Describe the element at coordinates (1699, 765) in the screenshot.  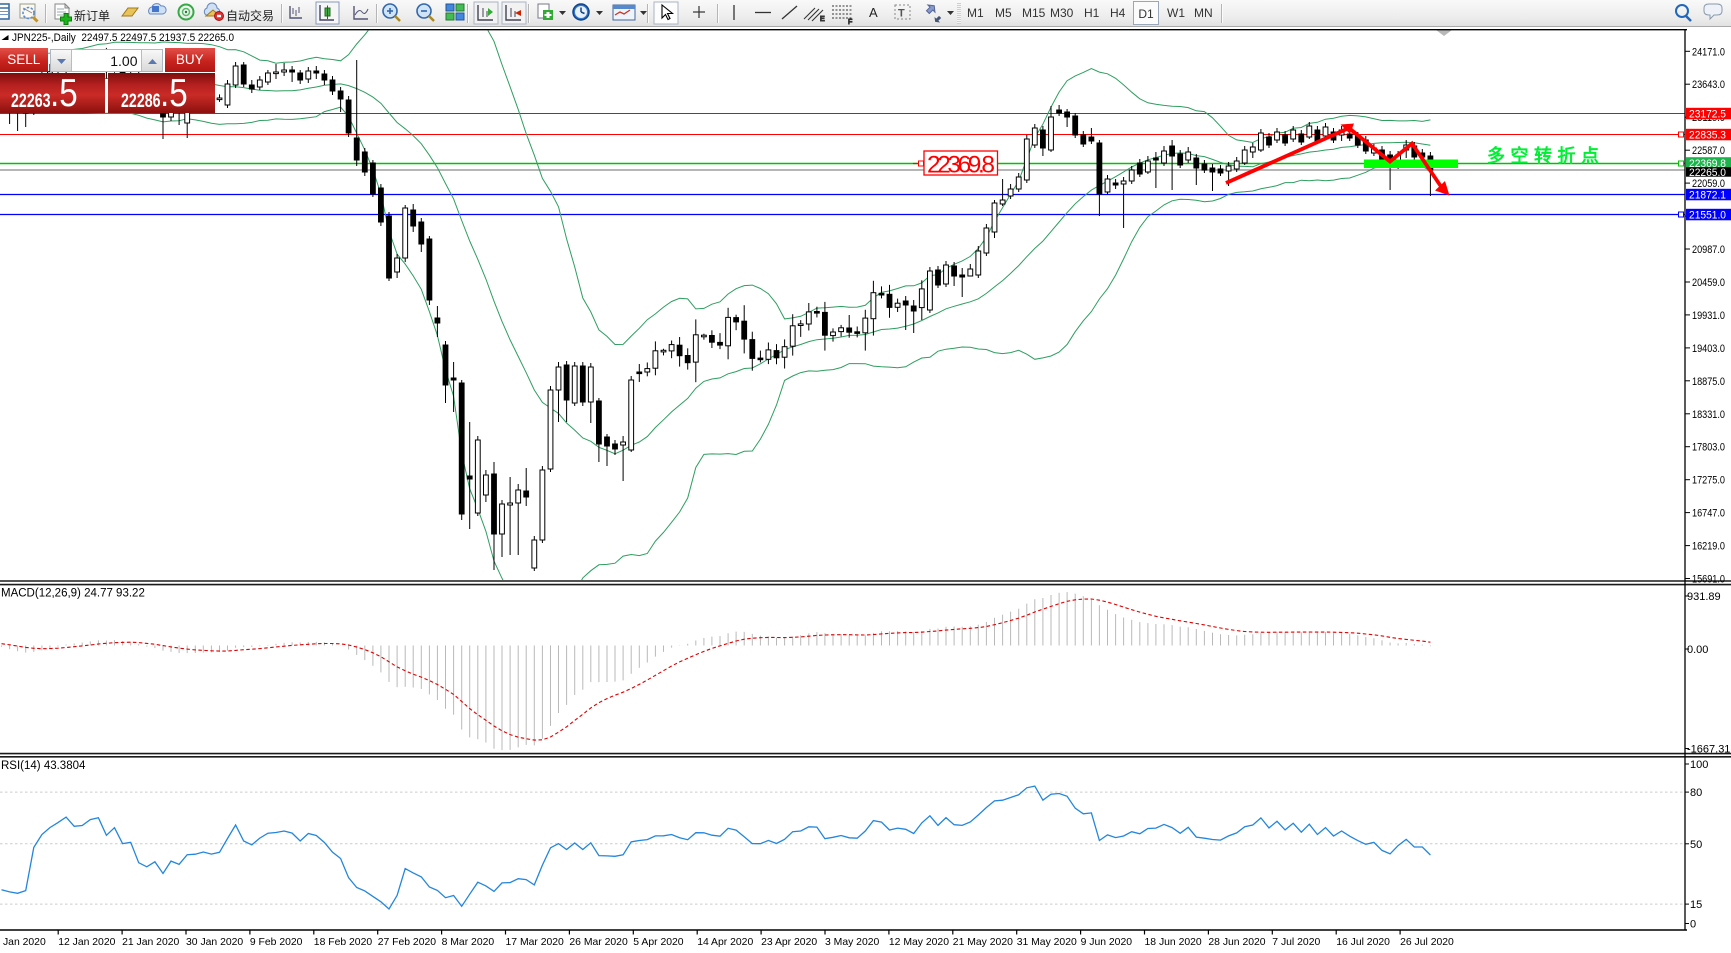
I see `svg-text: 100` at that location.